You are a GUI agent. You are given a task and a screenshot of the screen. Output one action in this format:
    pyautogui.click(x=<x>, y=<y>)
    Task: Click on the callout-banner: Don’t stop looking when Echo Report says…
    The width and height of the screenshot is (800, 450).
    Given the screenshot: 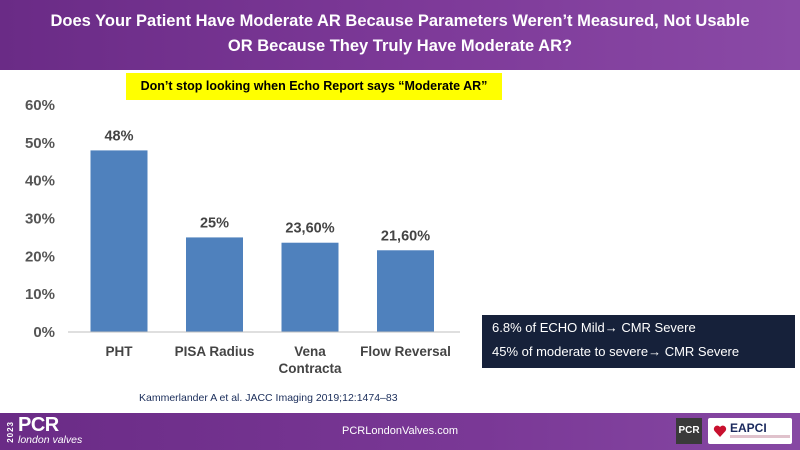 What is the action you would take?
    pyautogui.click(x=314, y=86)
    